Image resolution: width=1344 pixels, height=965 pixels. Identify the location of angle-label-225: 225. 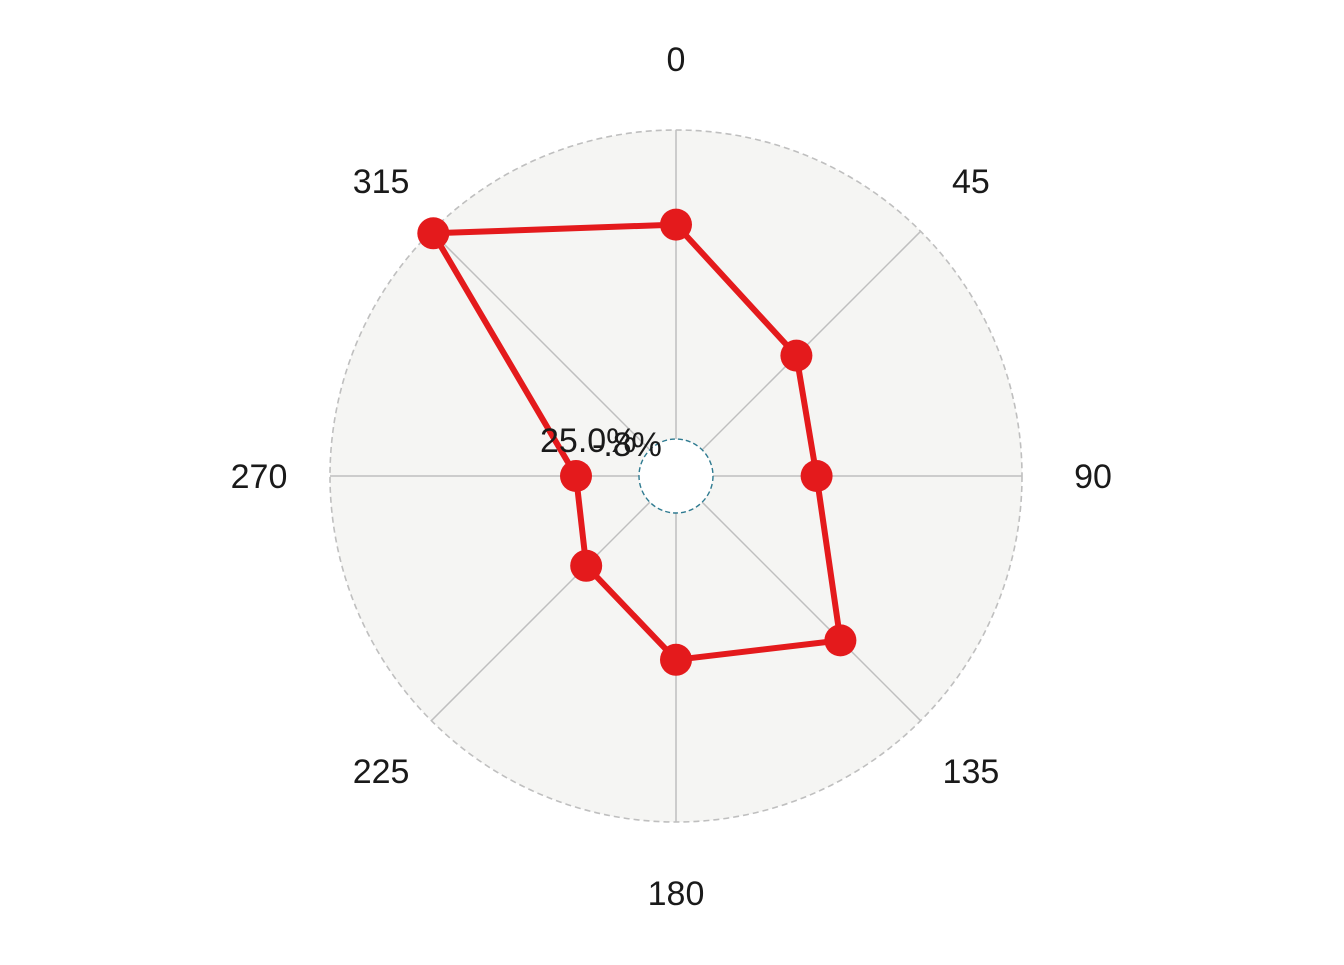
(381, 772).